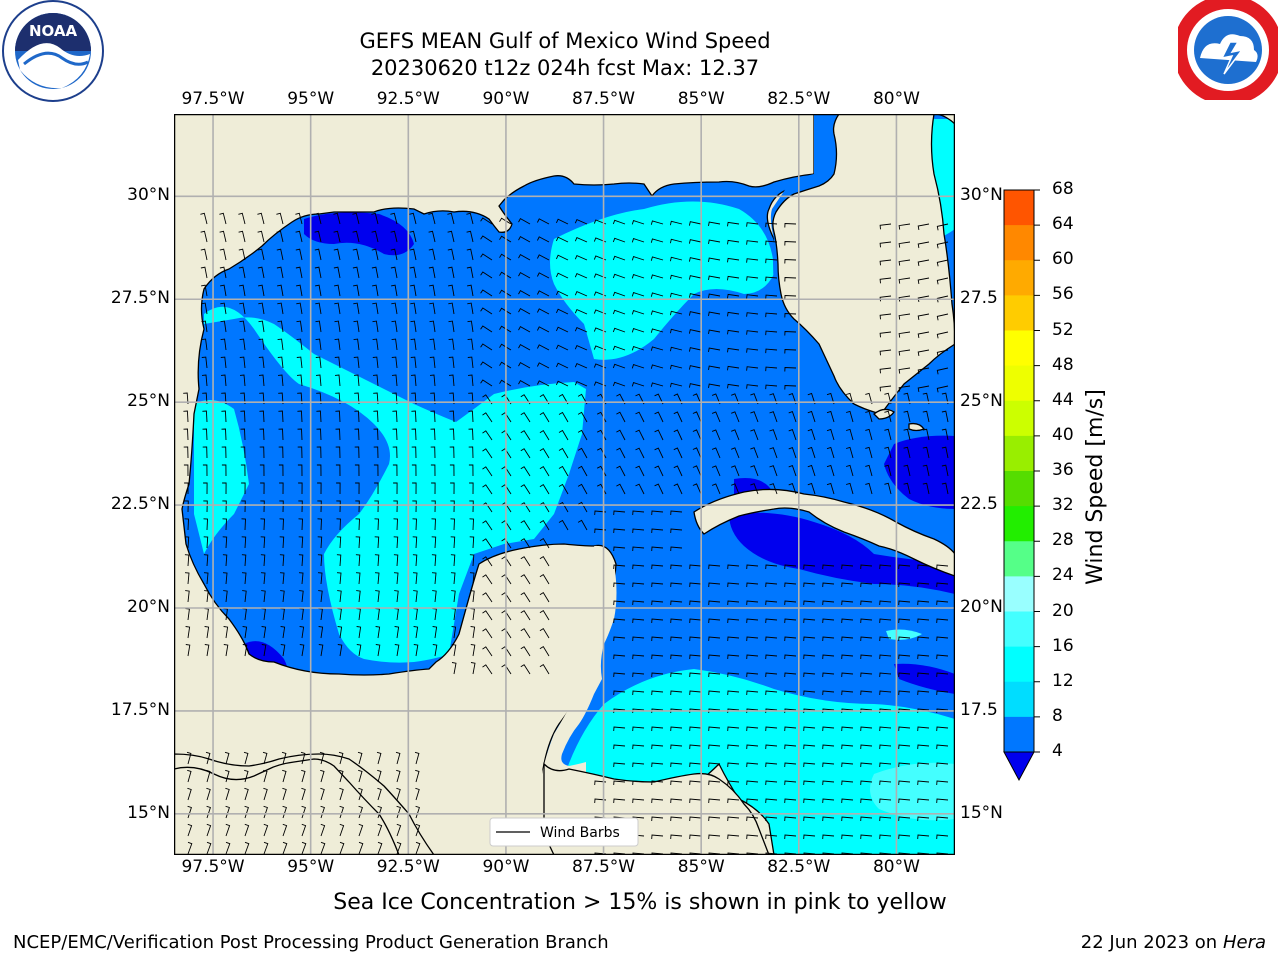 The width and height of the screenshot is (1280, 960). Describe the element at coordinates (408, 99) in the screenshot. I see `x-tick-label-top: 92.5°W` at that location.